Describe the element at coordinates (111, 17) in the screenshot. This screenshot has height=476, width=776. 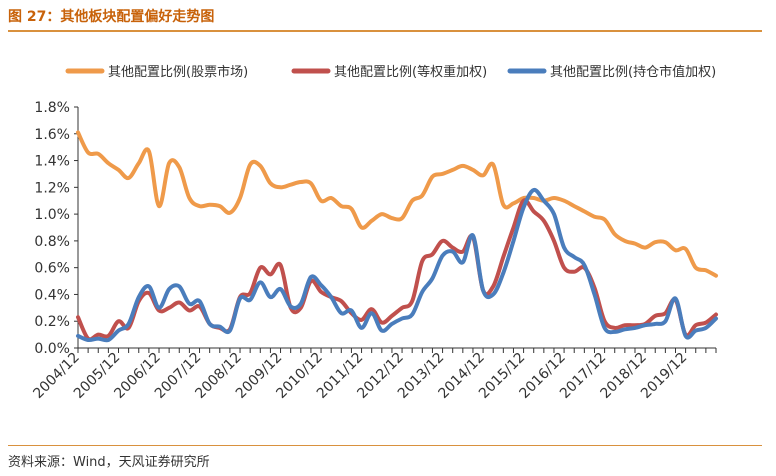
I see `figure-title: 图 27：其他板块配置偏好走势图` at that location.